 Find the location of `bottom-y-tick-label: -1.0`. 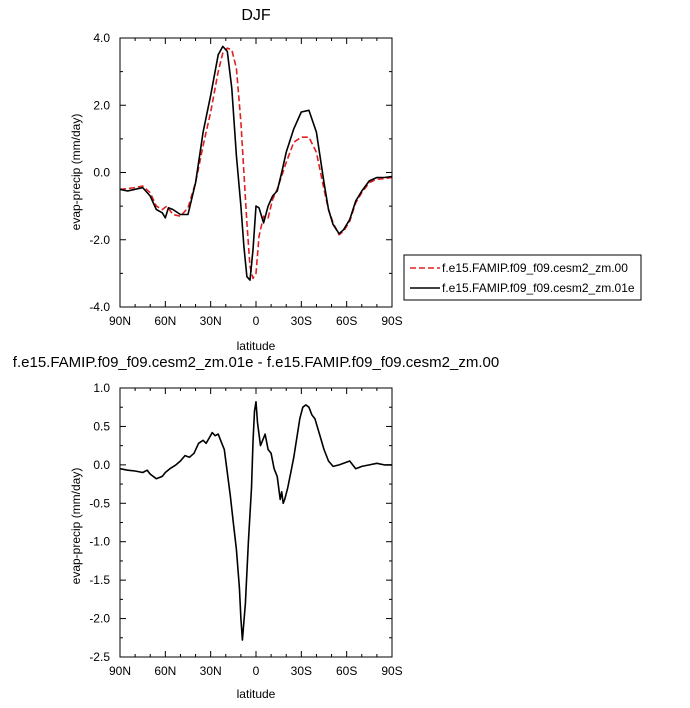

bottom-y-tick-label: -1.0 is located at coordinates (99, 542).